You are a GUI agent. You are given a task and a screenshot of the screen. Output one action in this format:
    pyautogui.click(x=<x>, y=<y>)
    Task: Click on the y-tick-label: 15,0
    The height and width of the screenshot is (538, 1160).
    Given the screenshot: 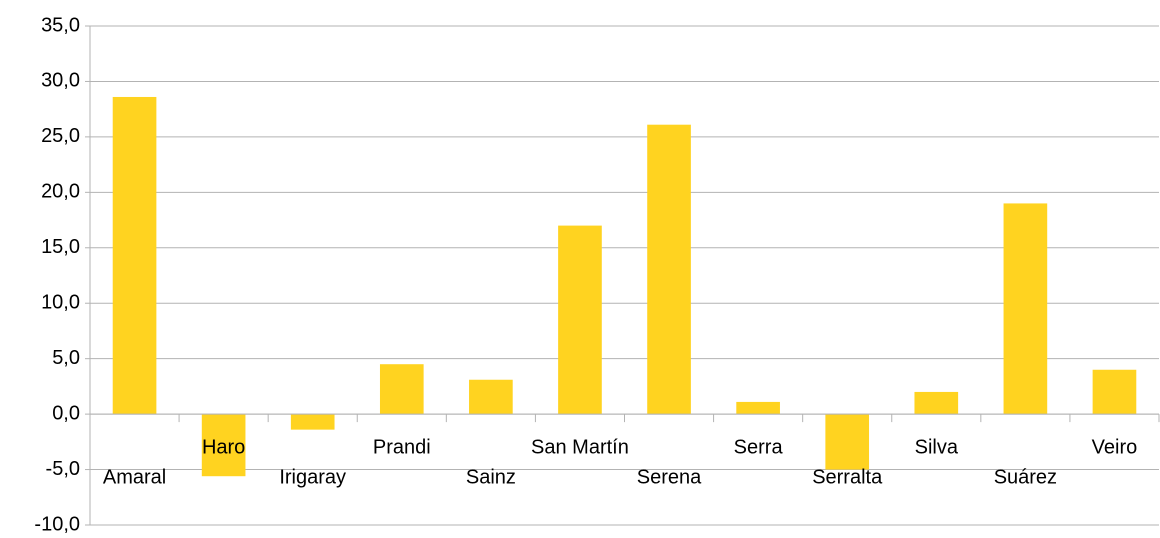 What is the action you would take?
    pyautogui.click(x=60, y=247)
    